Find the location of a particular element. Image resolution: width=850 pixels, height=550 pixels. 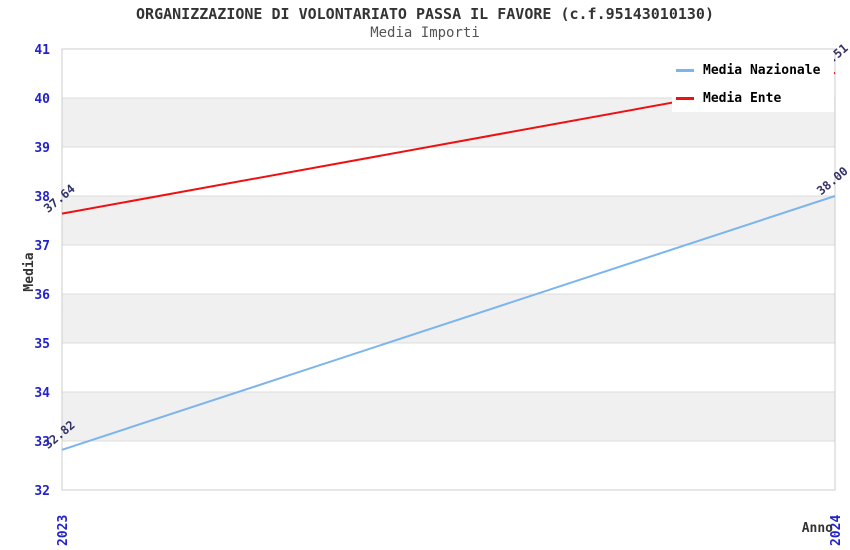

y-tick-label: 41 is located at coordinates (42, 50).